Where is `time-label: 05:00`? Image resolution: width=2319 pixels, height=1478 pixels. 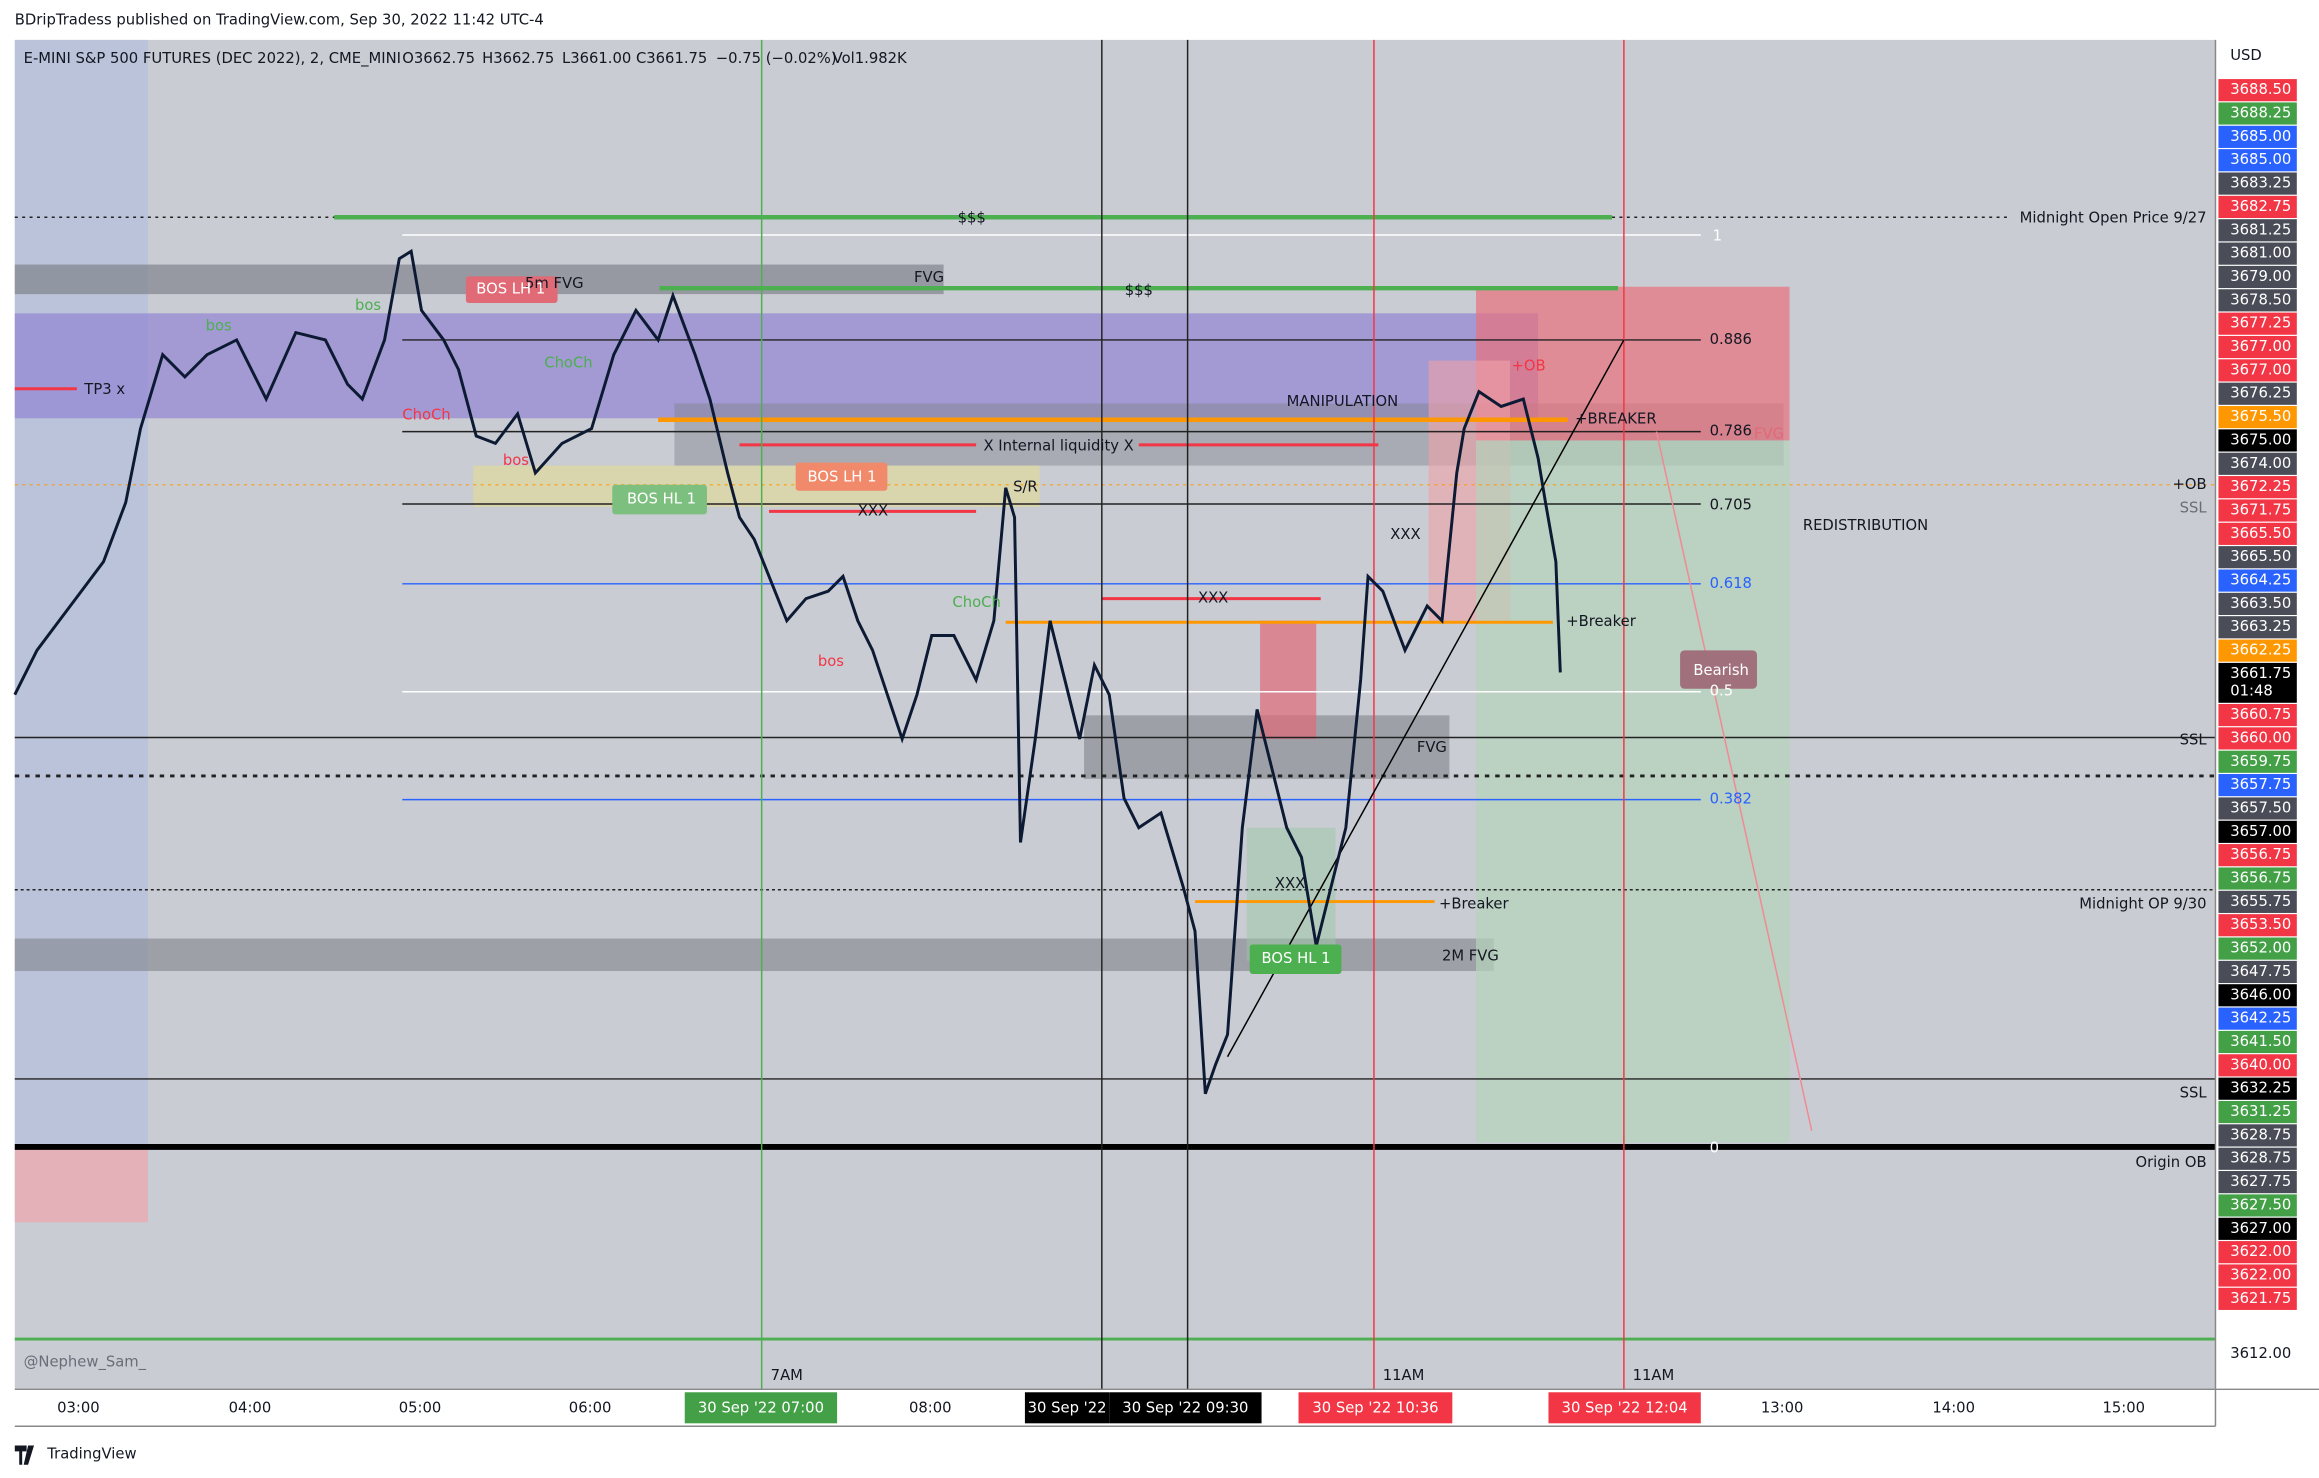 time-label: 05:00 is located at coordinates (420, 1408).